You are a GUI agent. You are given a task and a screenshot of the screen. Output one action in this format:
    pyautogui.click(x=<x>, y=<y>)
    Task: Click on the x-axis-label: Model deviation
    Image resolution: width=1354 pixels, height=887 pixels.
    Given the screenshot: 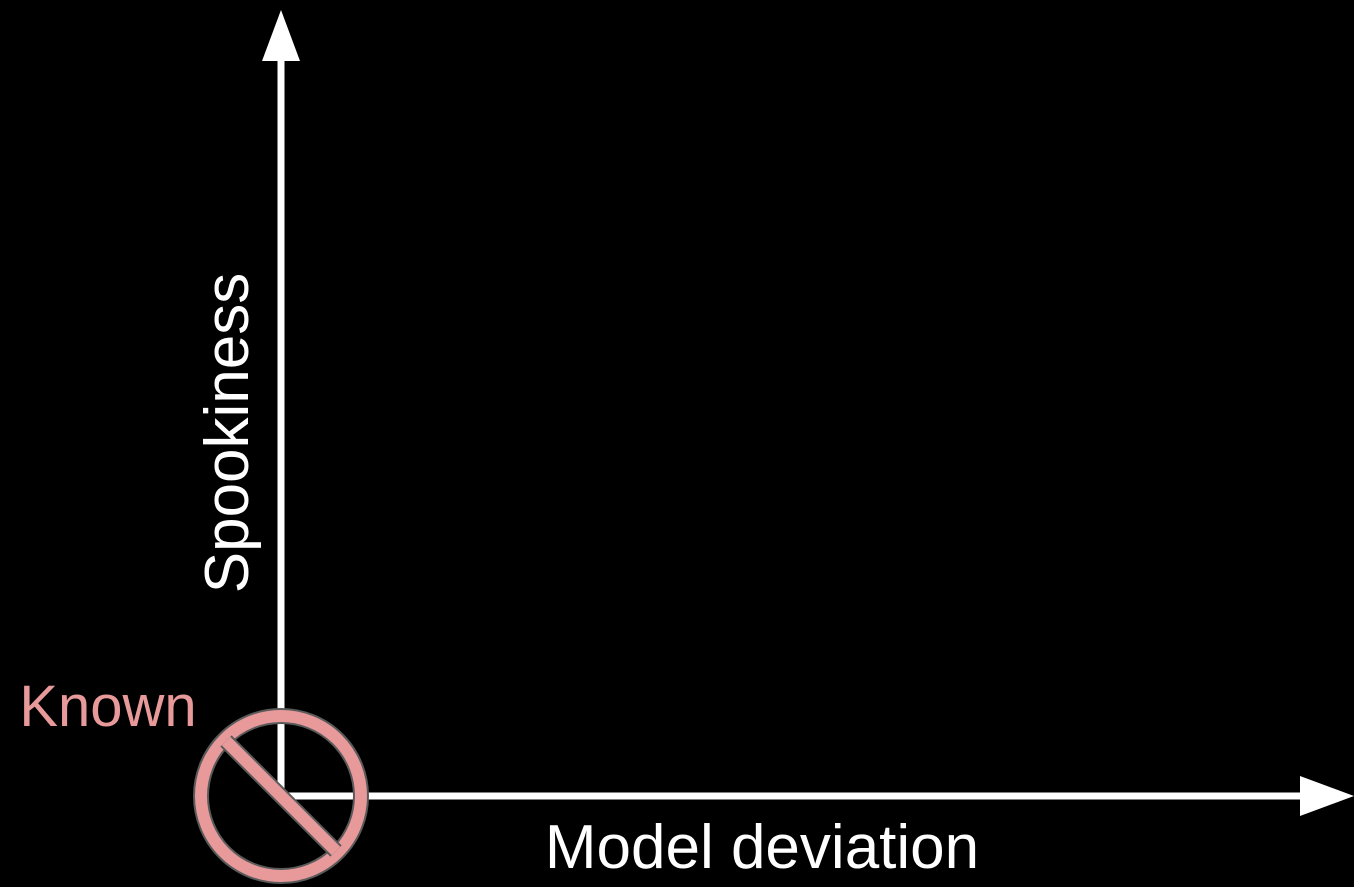 What is the action you would take?
    pyautogui.click(x=762, y=847)
    